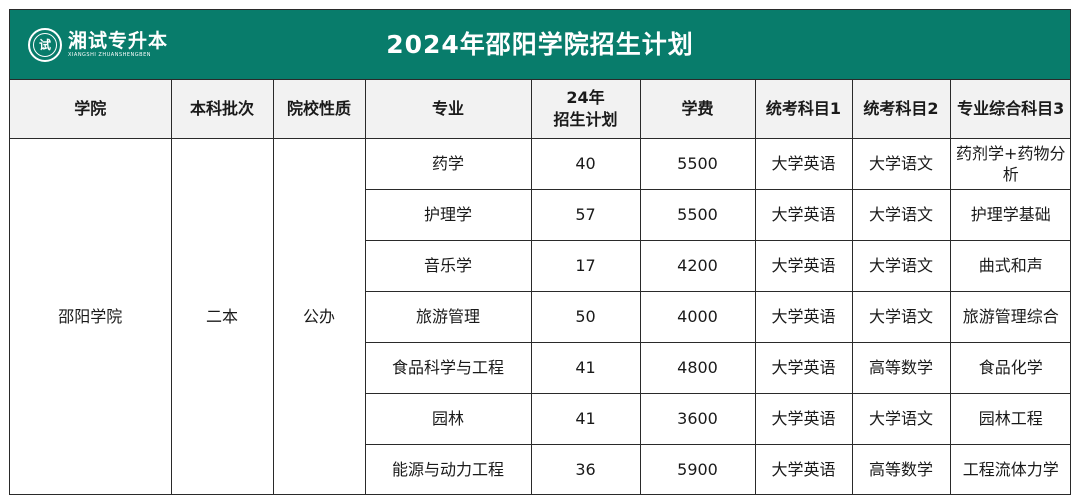  What do you see at coordinates (697, 265) in the screenshot?
I see `cell-tuition: 4200` at bounding box center [697, 265].